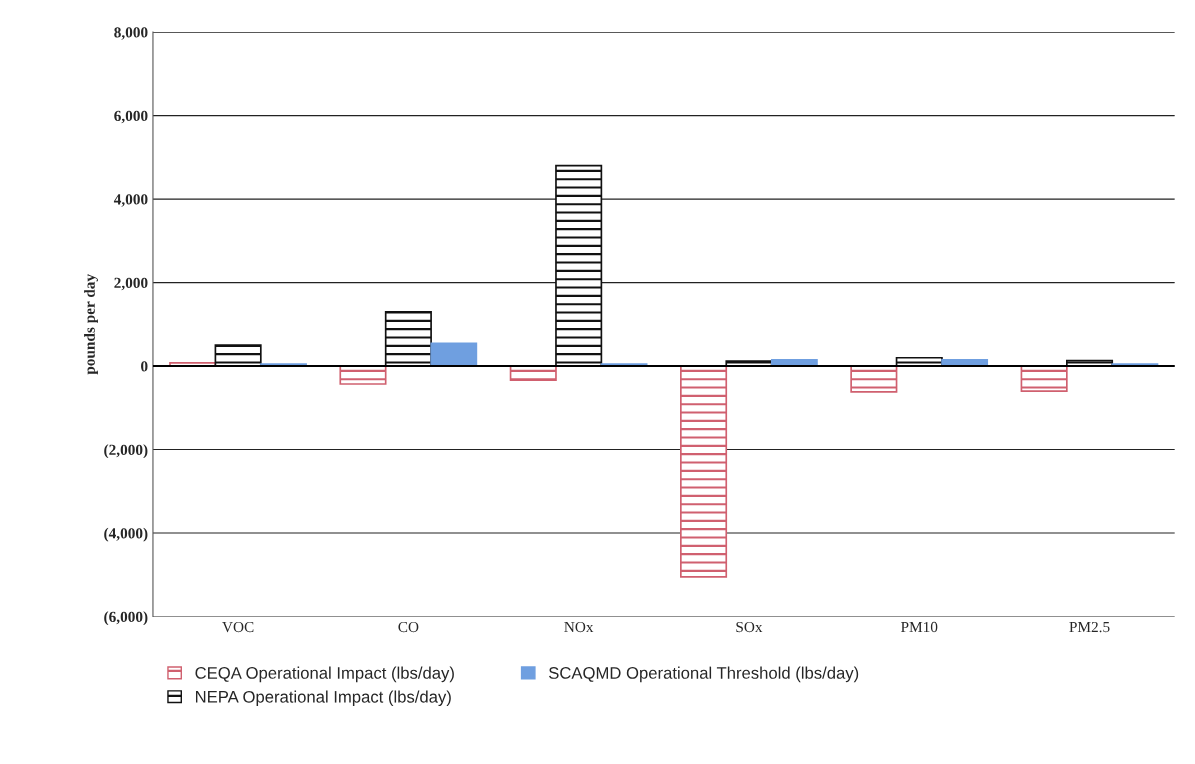 This screenshot has width=1195, height=764. What do you see at coordinates (323, 698) in the screenshot?
I see `legend-label: NEPA Operational Impact (lbs/day)` at bounding box center [323, 698].